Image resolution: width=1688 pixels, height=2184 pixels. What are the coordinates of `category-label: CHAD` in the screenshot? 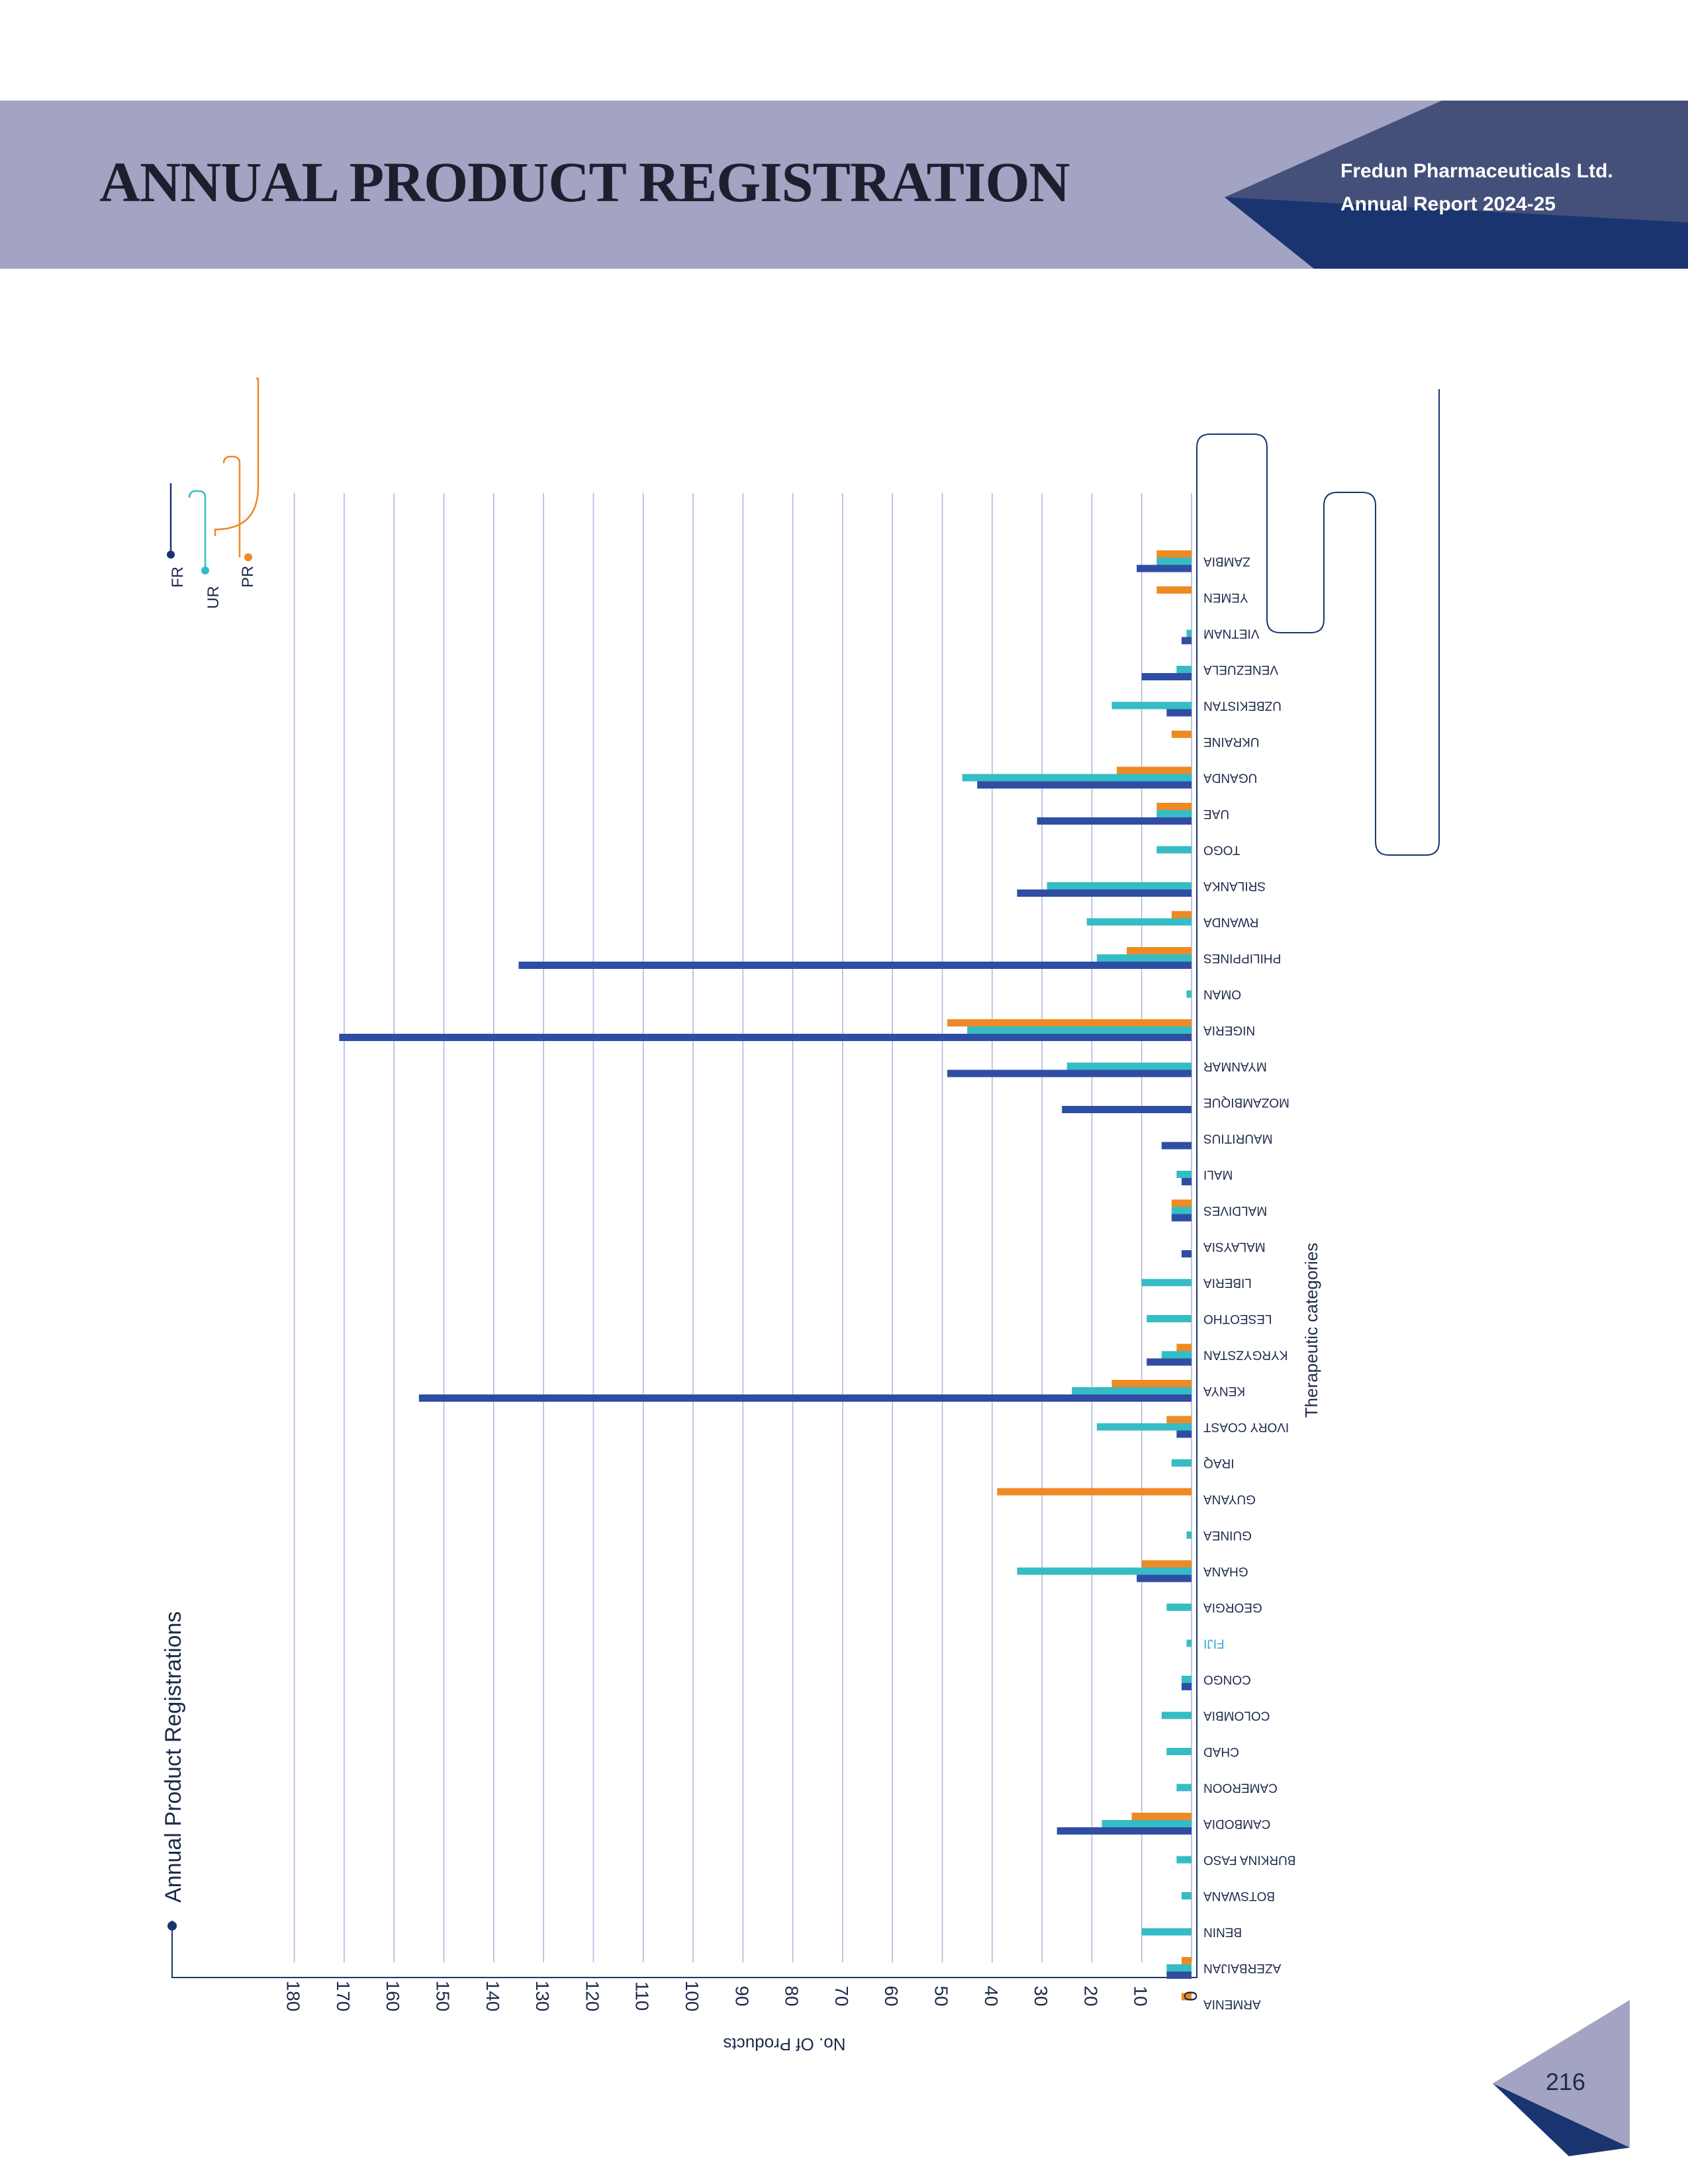 It's located at (1221, 1752).